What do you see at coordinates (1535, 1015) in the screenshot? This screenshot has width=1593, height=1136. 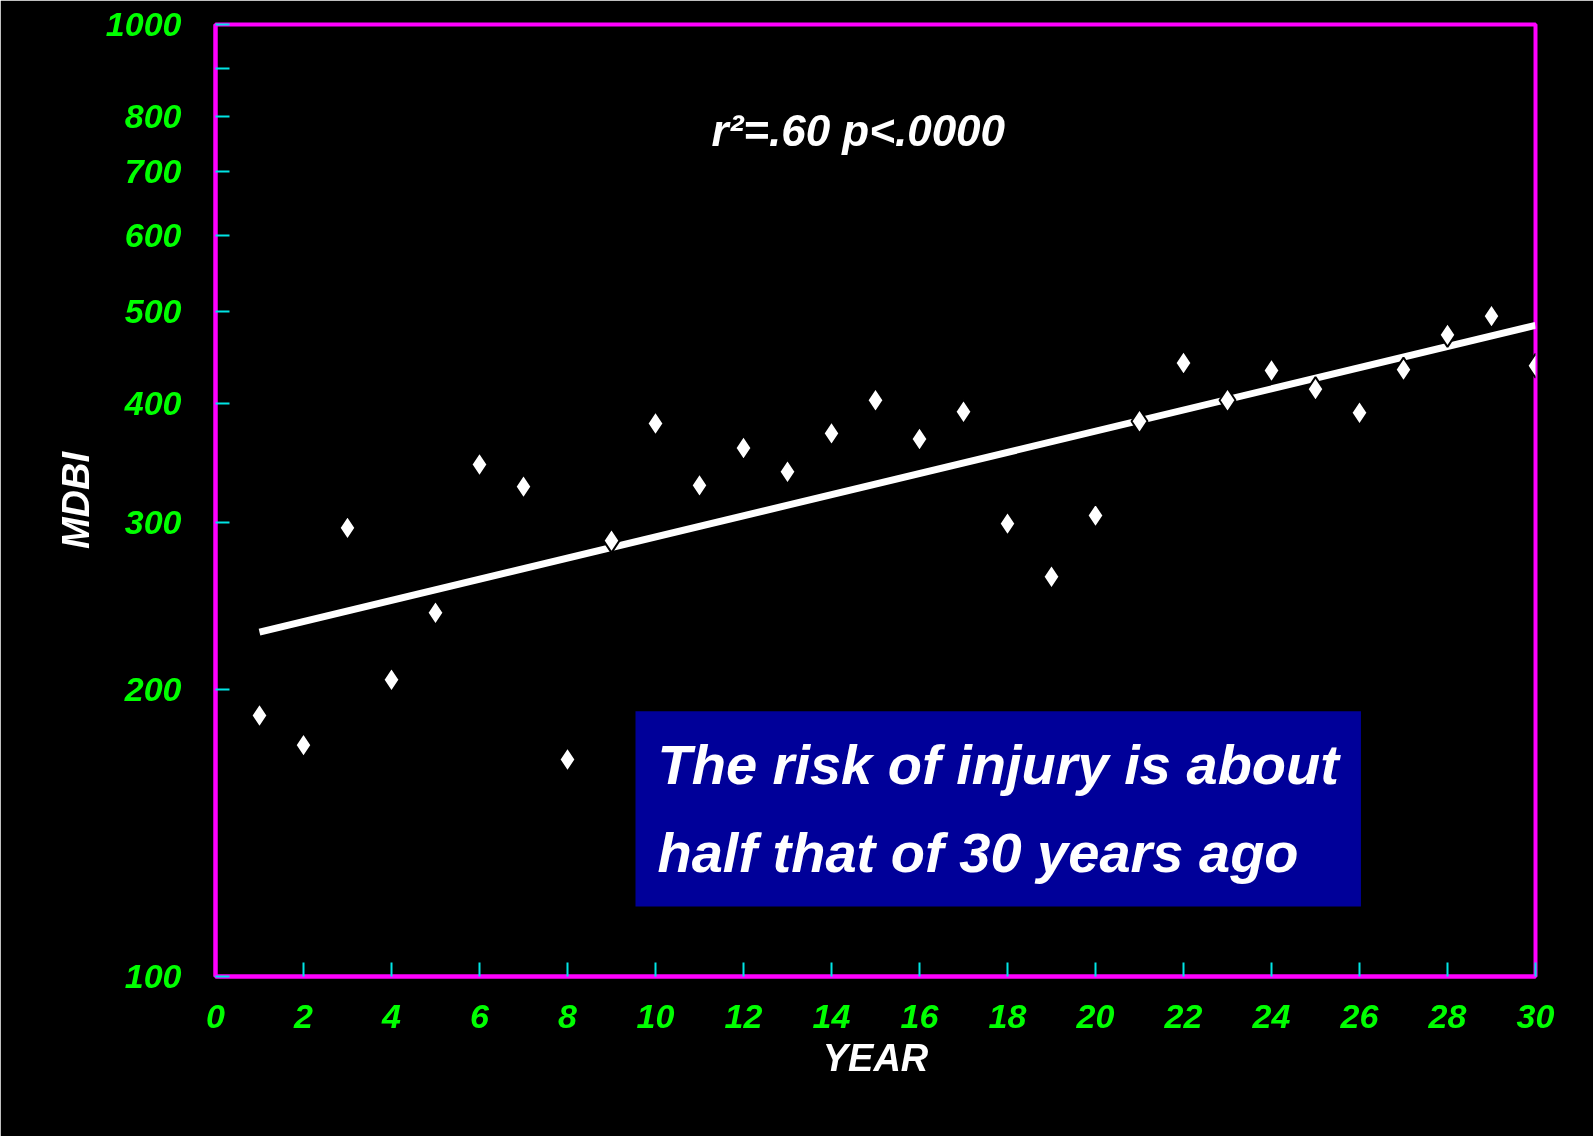 I see `x-tick-label: 30` at bounding box center [1535, 1015].